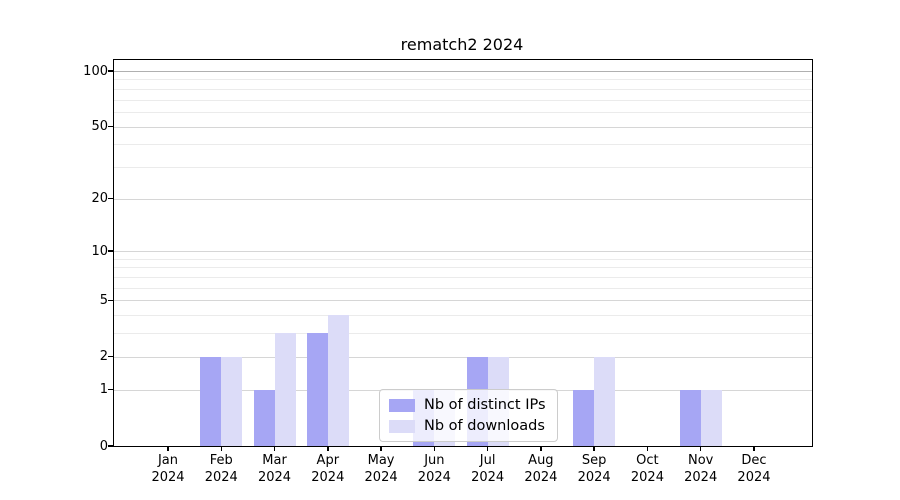 The height and width of the screenshot is (500, 900). Describe the element at coordinates (317, 389) in the screenshot. I see `bar-distinct-ips-apr` at that location.